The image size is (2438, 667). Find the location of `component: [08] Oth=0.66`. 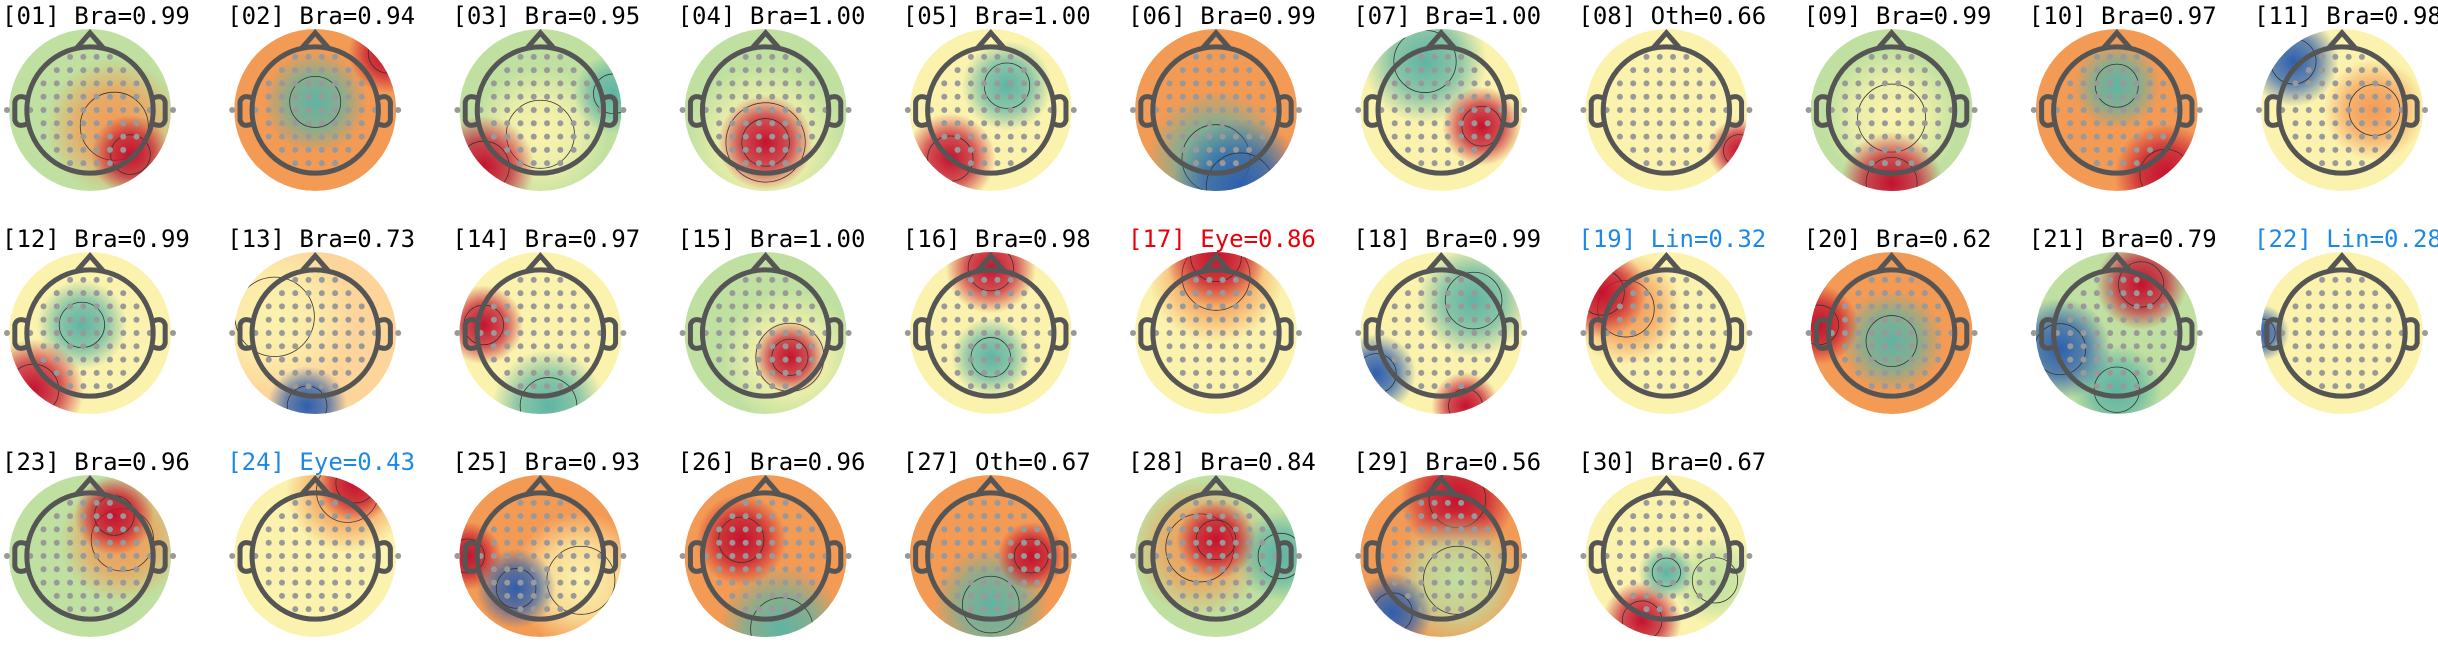

component: [08] Oth=0.66 is located at coordinates (1672, 96).